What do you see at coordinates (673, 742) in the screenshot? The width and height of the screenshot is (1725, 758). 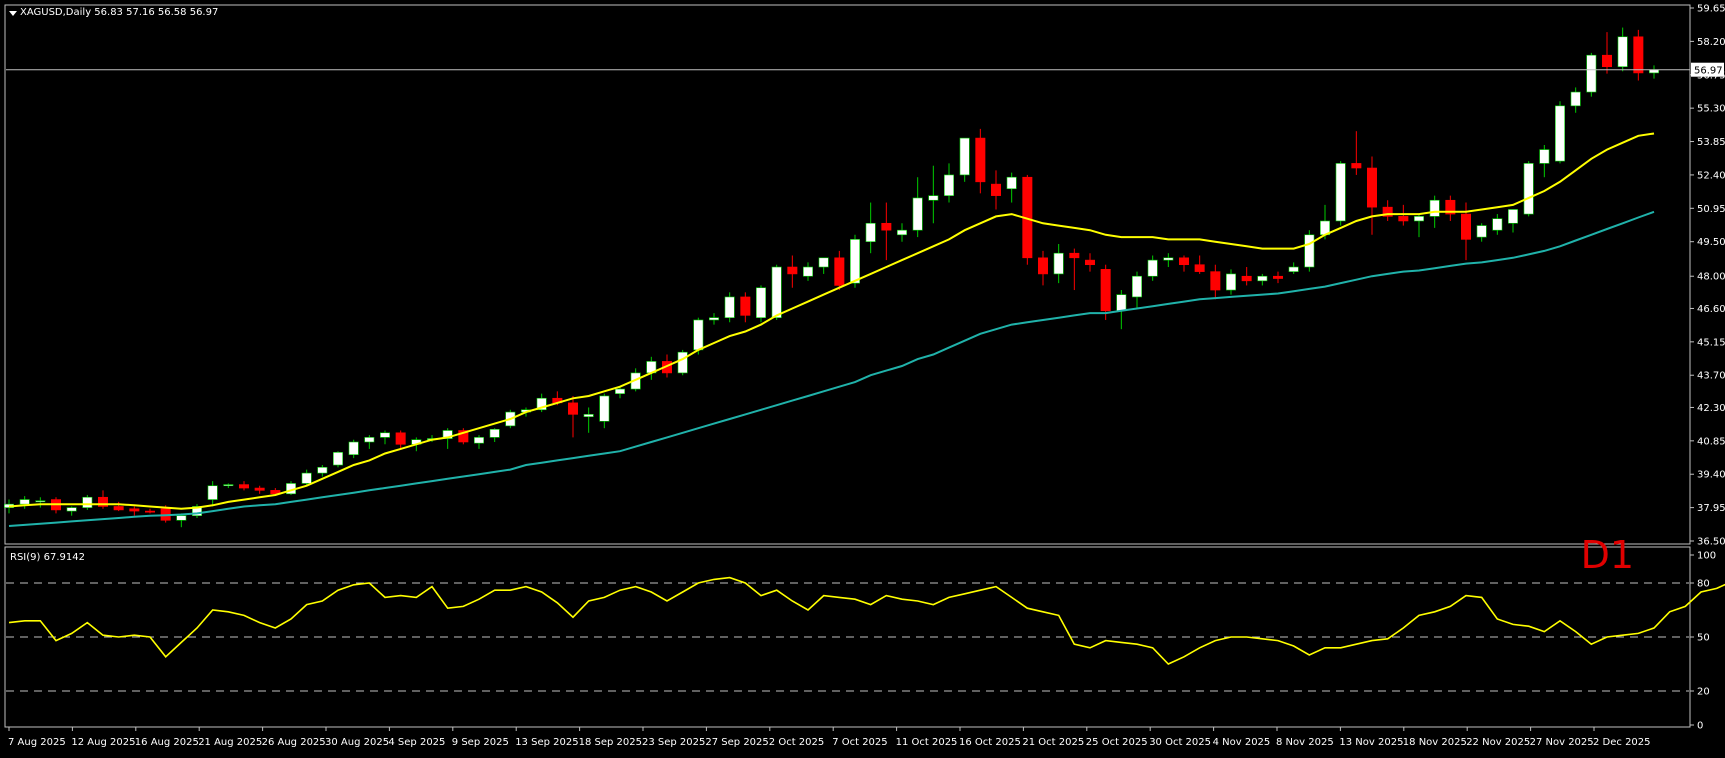 I see `time-tick-label: 23 Sep 2025` at bounding box center [673, 742].